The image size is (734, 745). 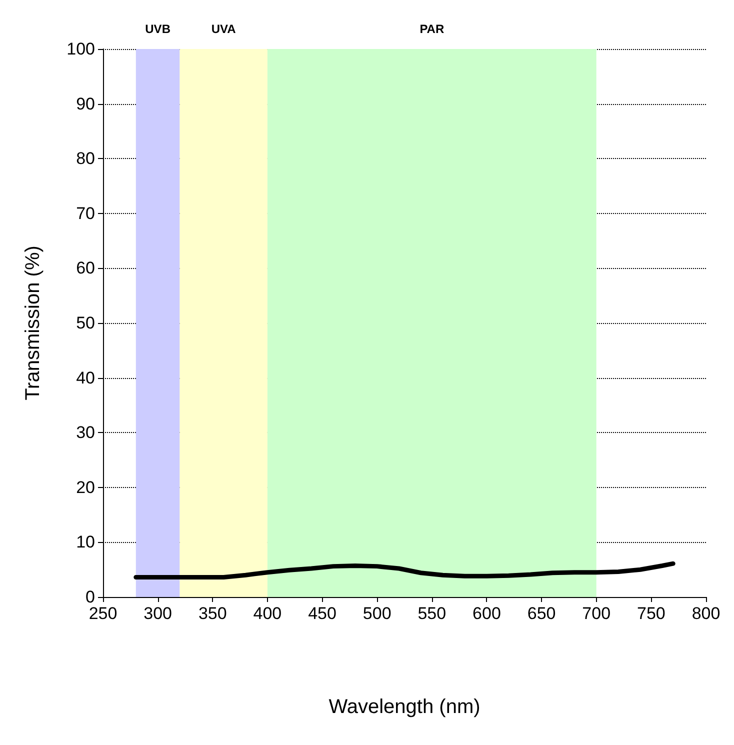 What do you see at coordinates (212, 613) in the screenshot?
I see `x-tick-label: 350` at bounding box center [212, 613].